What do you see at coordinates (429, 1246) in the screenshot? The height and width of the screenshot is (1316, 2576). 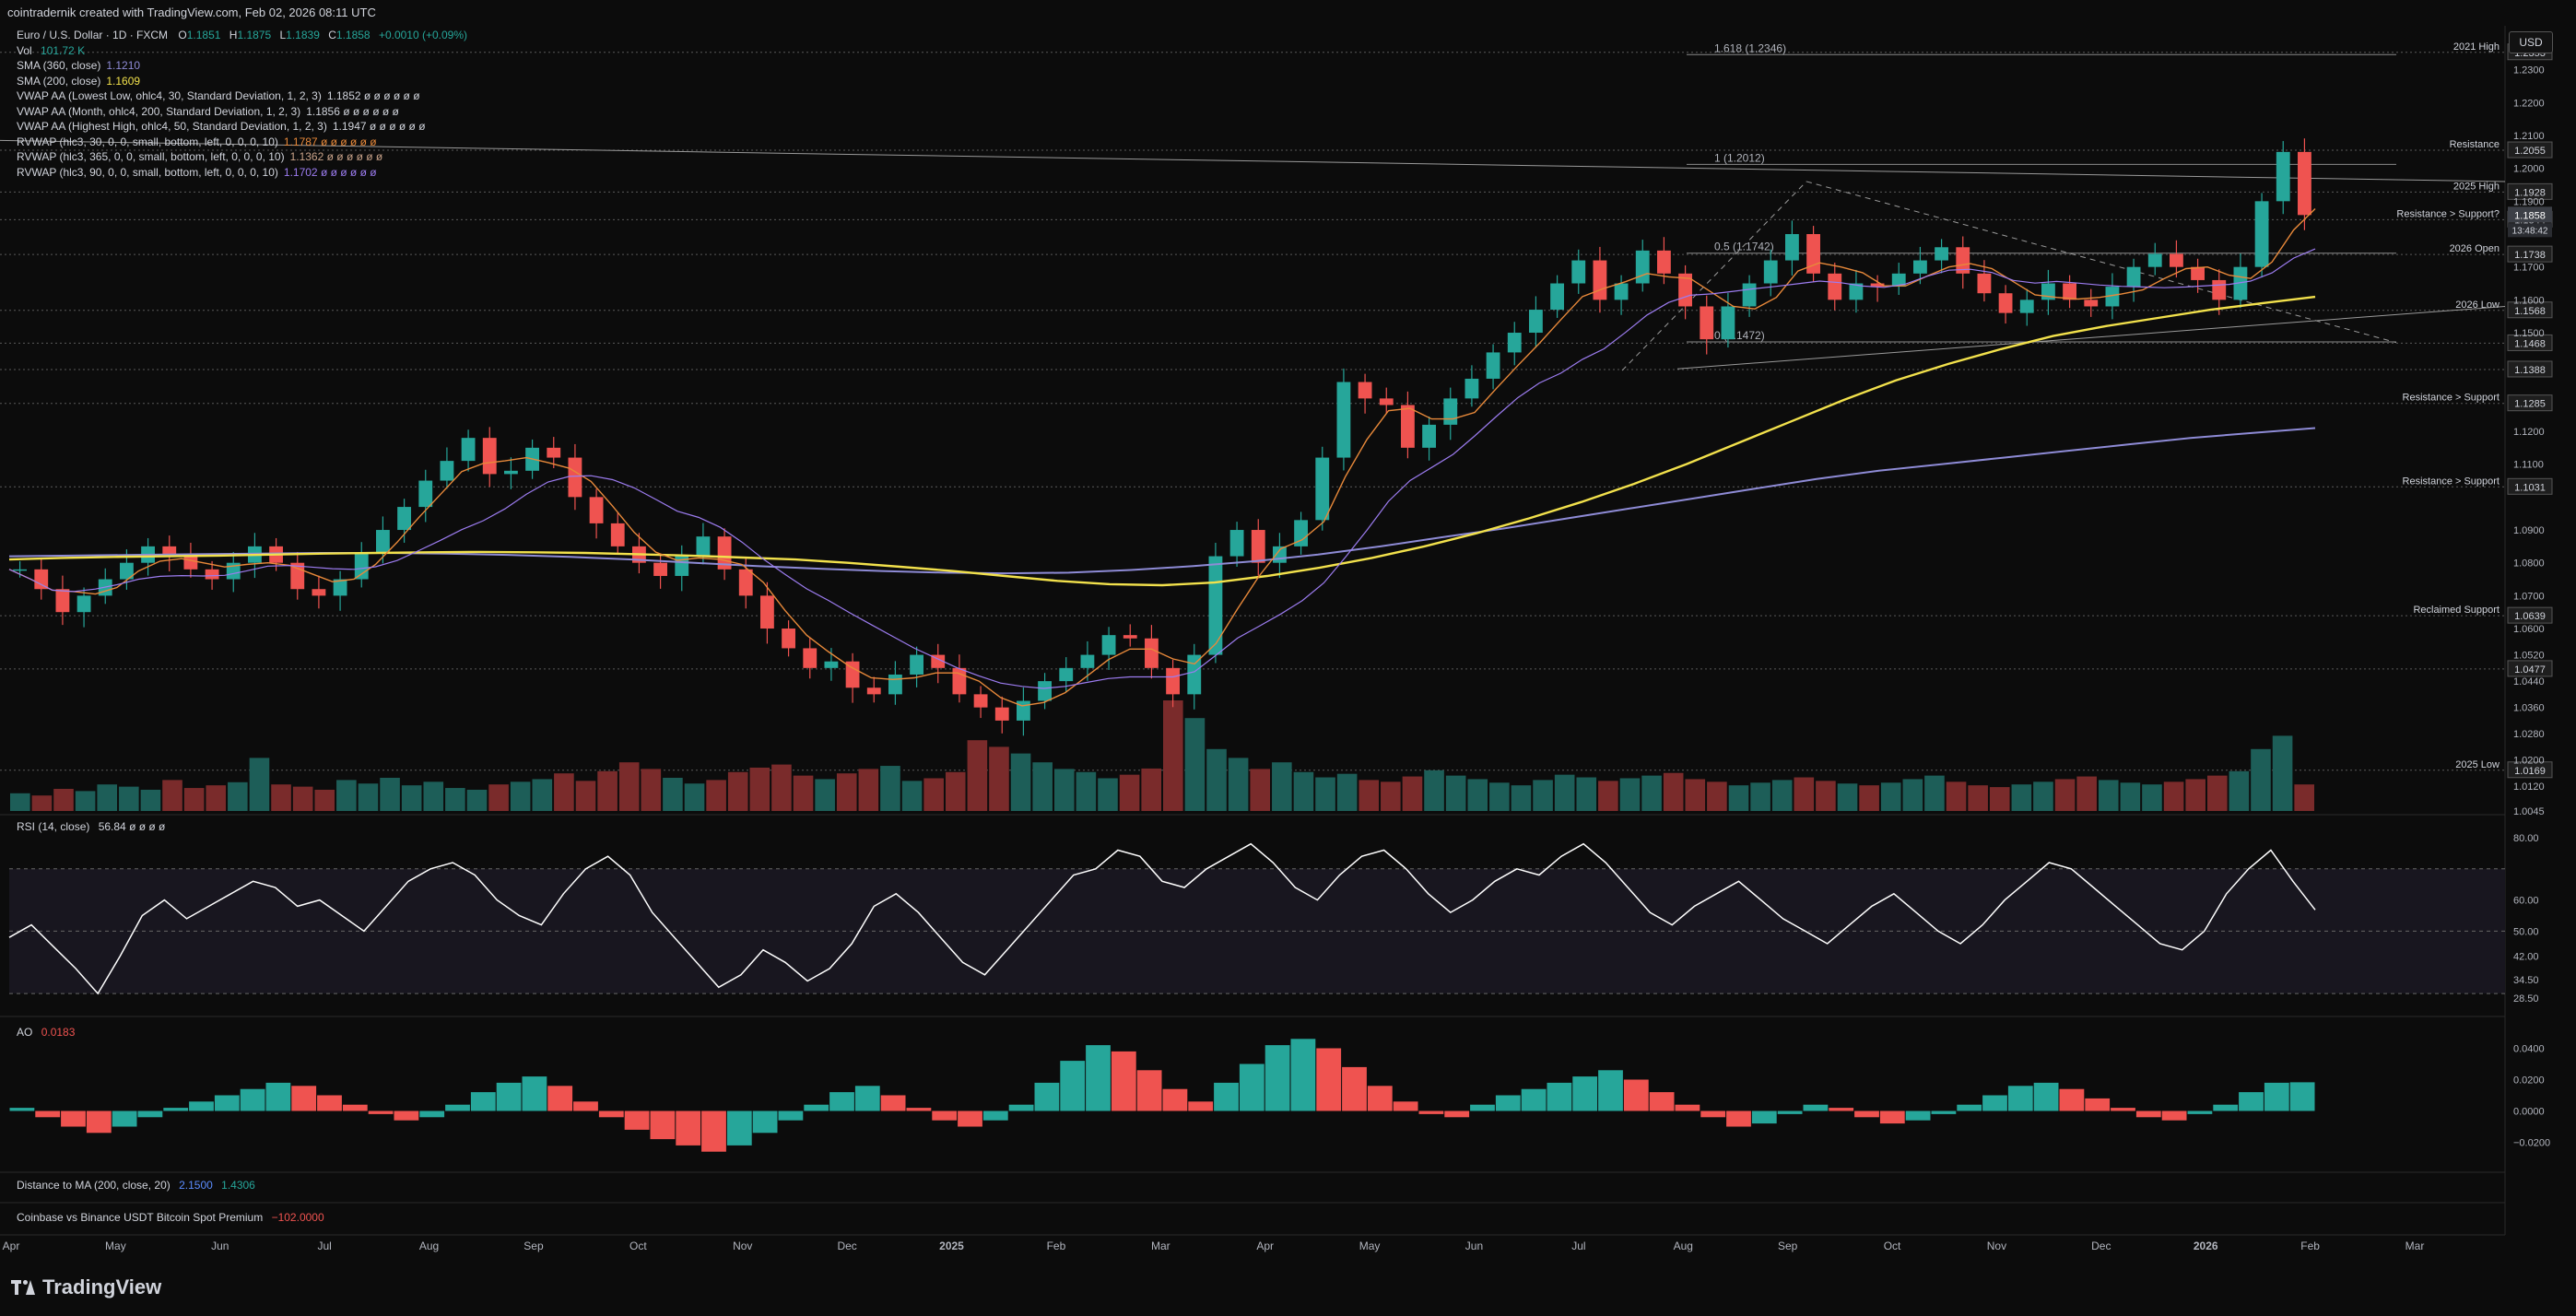 I see `x-tick-label: Aug` at bounding box center [429, 1246].